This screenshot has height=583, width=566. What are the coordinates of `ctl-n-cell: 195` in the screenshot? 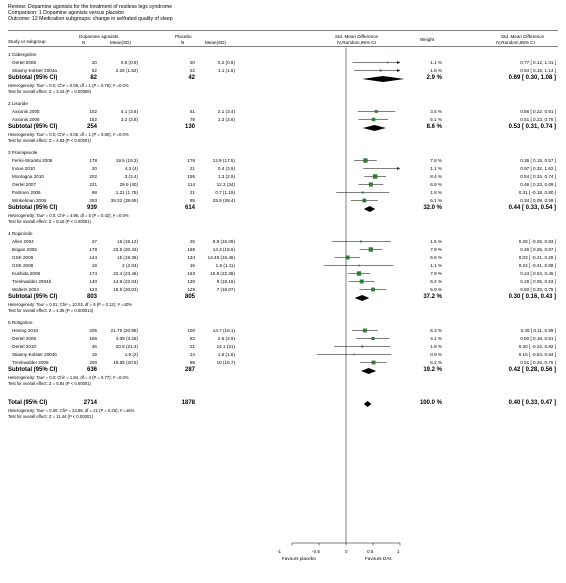 It's located at (191, 176).